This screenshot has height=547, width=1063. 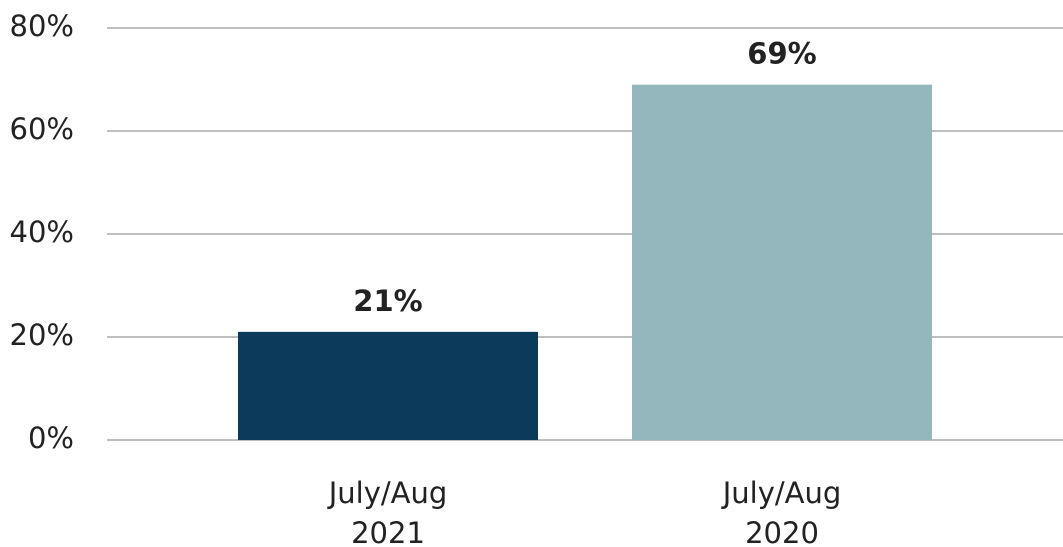 What do you see at coordinates (782, 531) in the screenshot?
I see `x-tick-label: 2020` at bounding box center [782, 531].